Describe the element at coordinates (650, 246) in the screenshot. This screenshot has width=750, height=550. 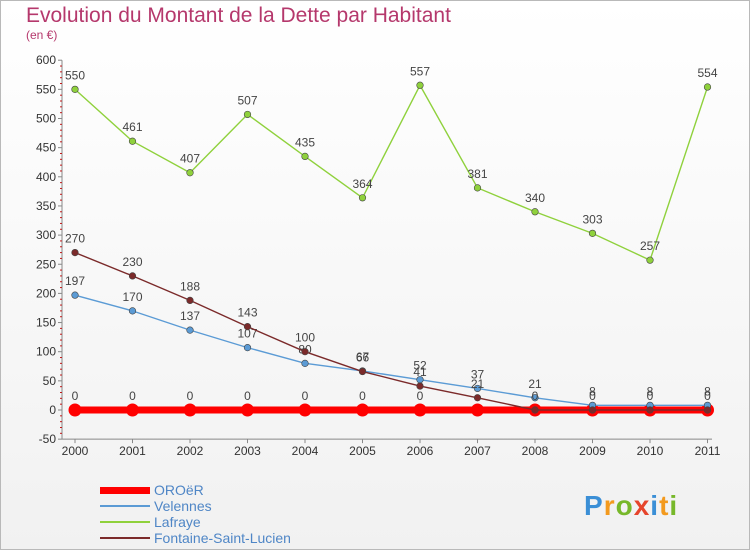
I see `data-label: 257` at that location.